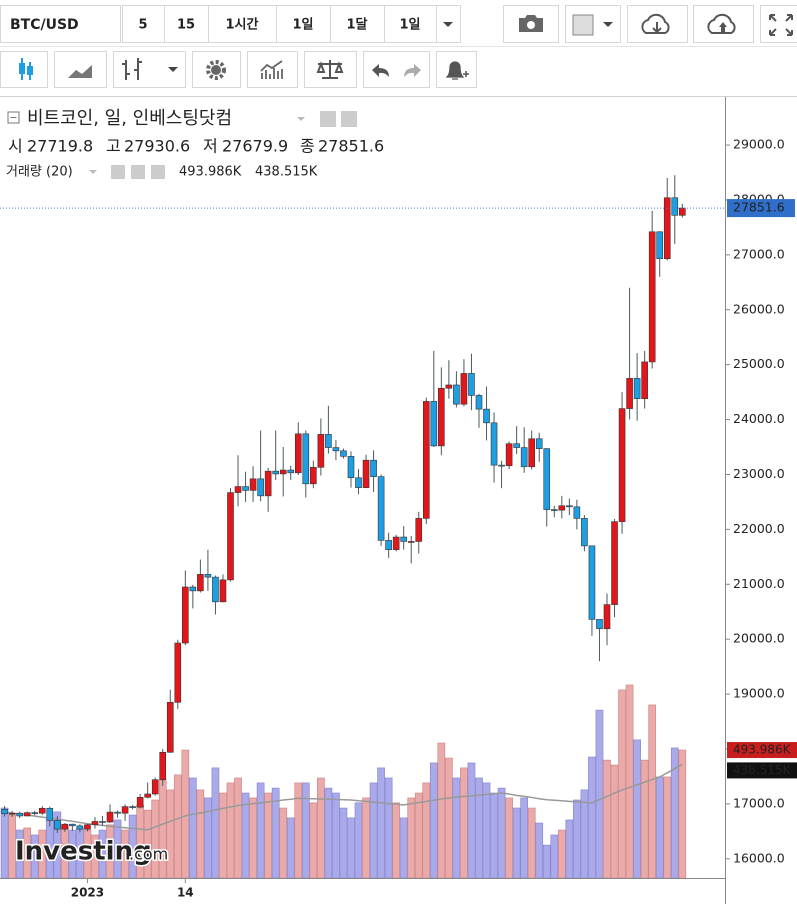 The image size is (797, 904). Describe the element at coordinates (762, 750) in the screenshot. I see `volume-box-label: 493.986K` at that location.